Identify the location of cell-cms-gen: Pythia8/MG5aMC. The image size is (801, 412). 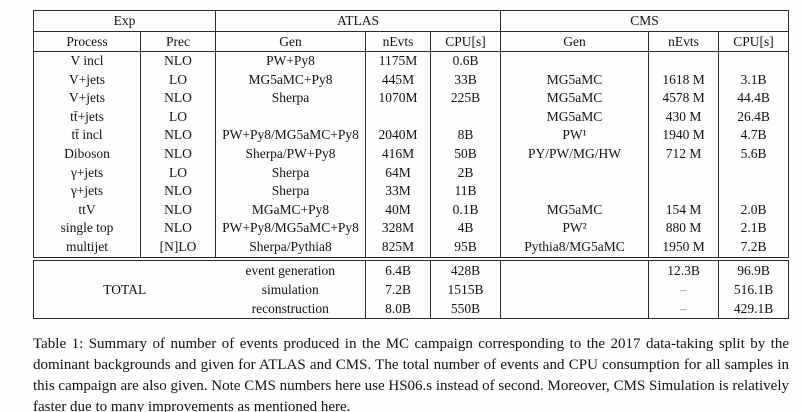
(574, 247).